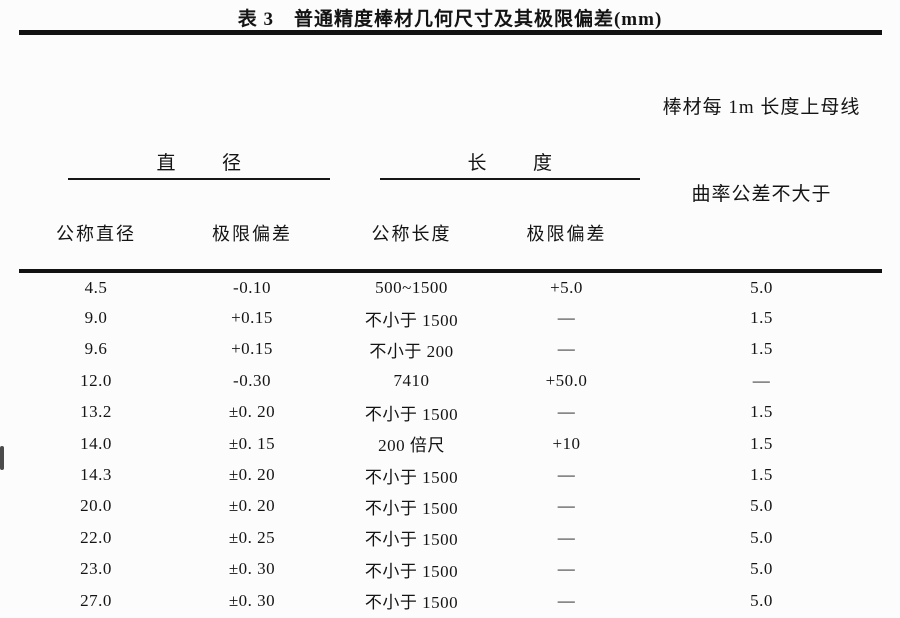 The image size is (900, 618). What do you see at coordinates (96, 443) in the screenshot?
I see `table-cell: 14.0` at bounding box center [96, 443].